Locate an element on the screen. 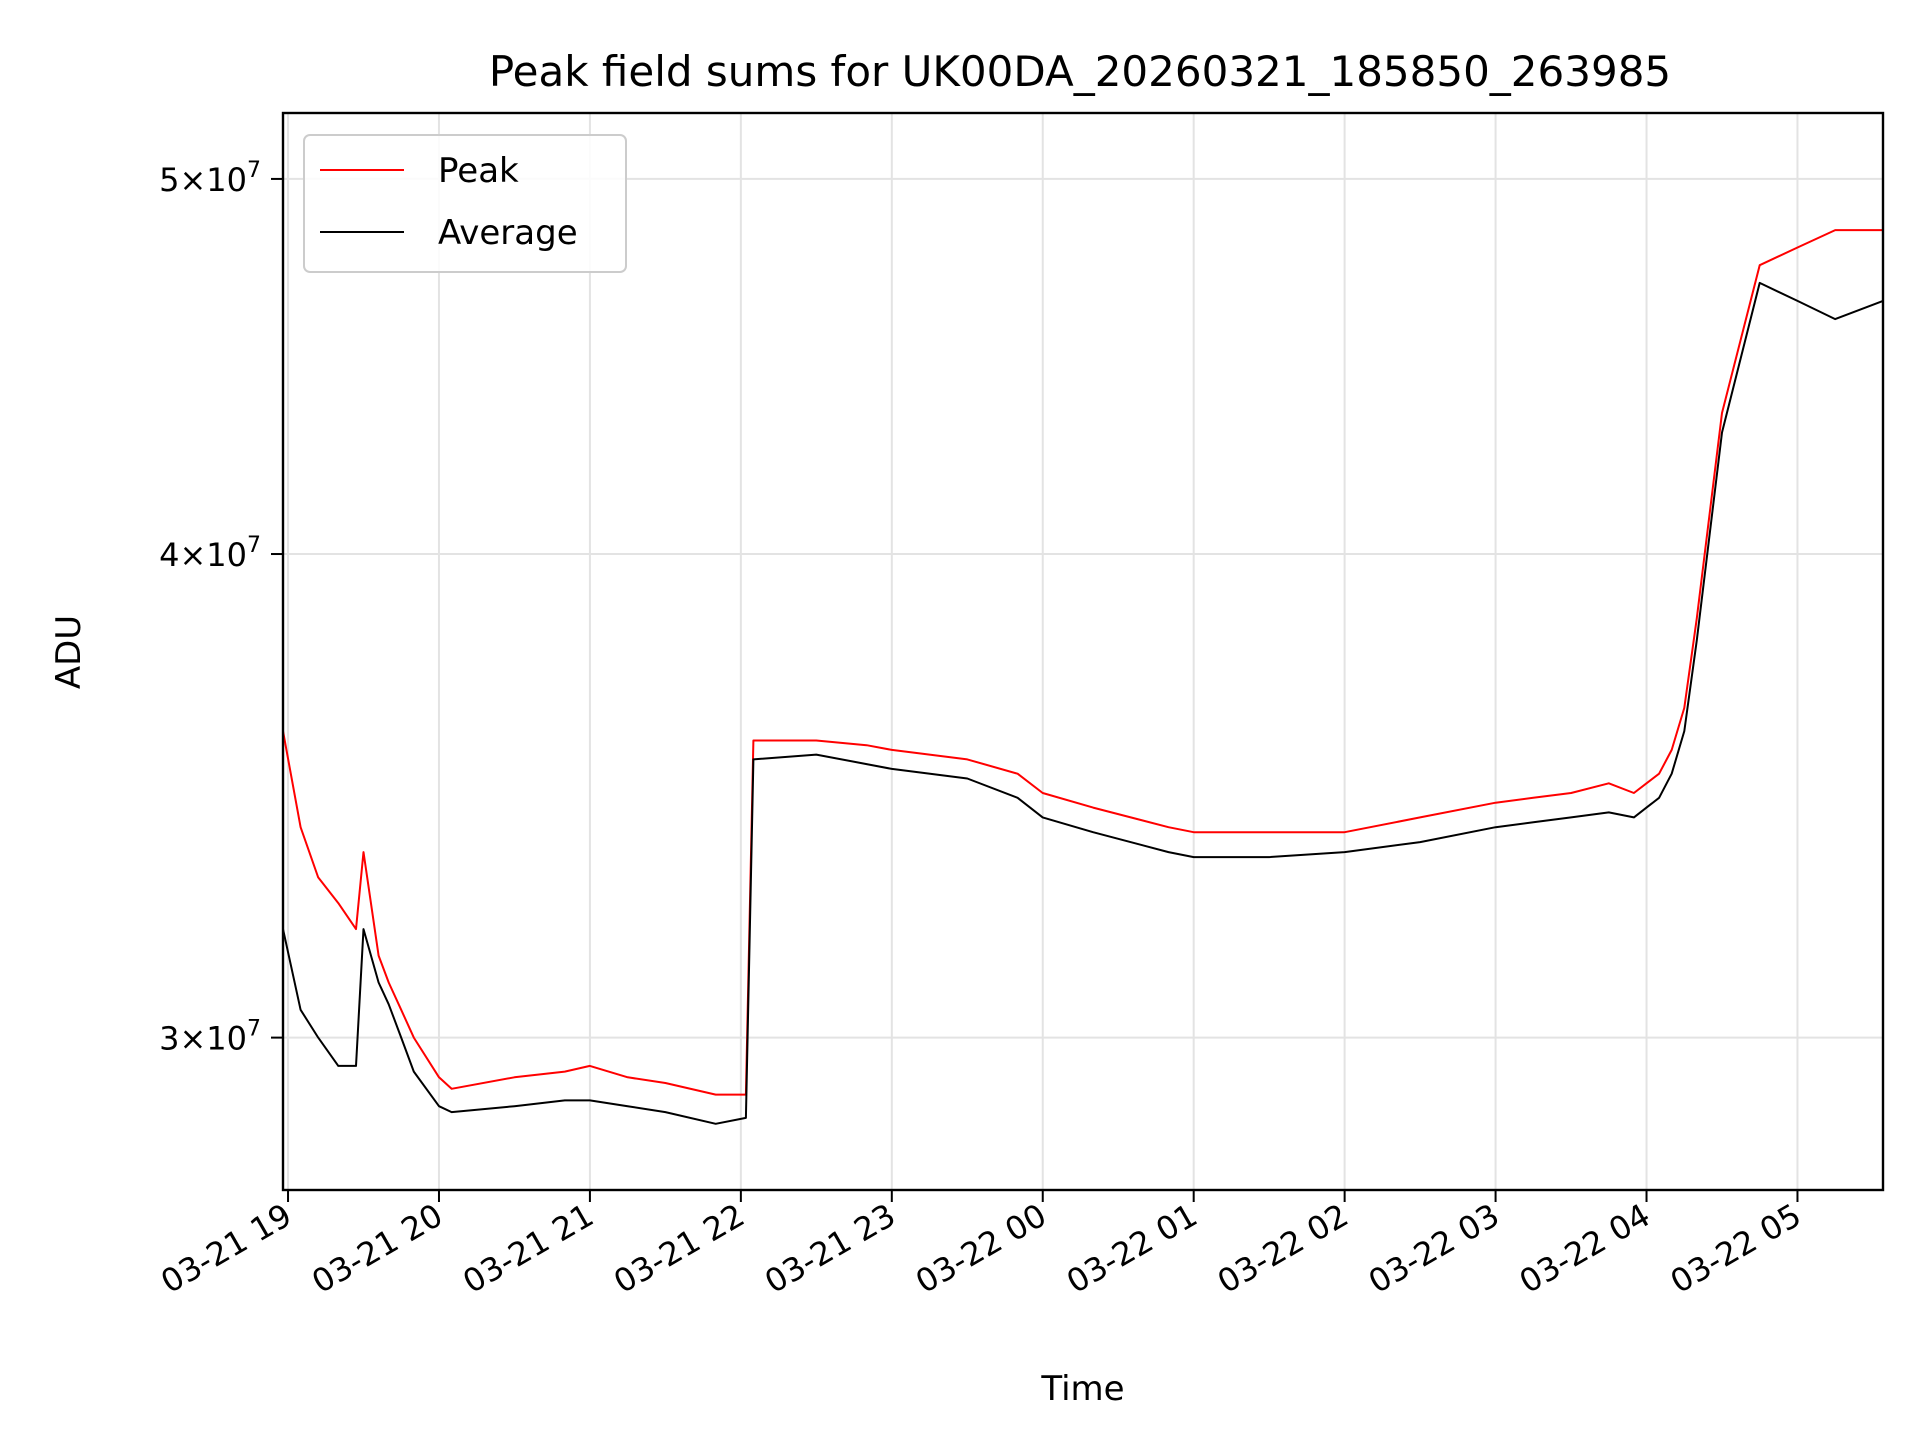  y-tick-label: 3×107 is located at coordinates (210, 1037).